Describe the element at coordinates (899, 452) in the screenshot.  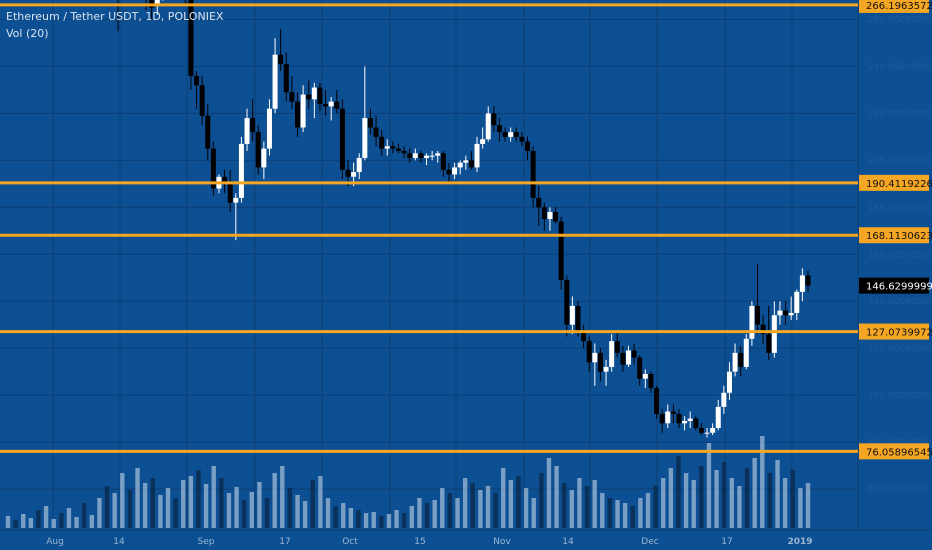
I see `level-label: 76.05896545` at that location.